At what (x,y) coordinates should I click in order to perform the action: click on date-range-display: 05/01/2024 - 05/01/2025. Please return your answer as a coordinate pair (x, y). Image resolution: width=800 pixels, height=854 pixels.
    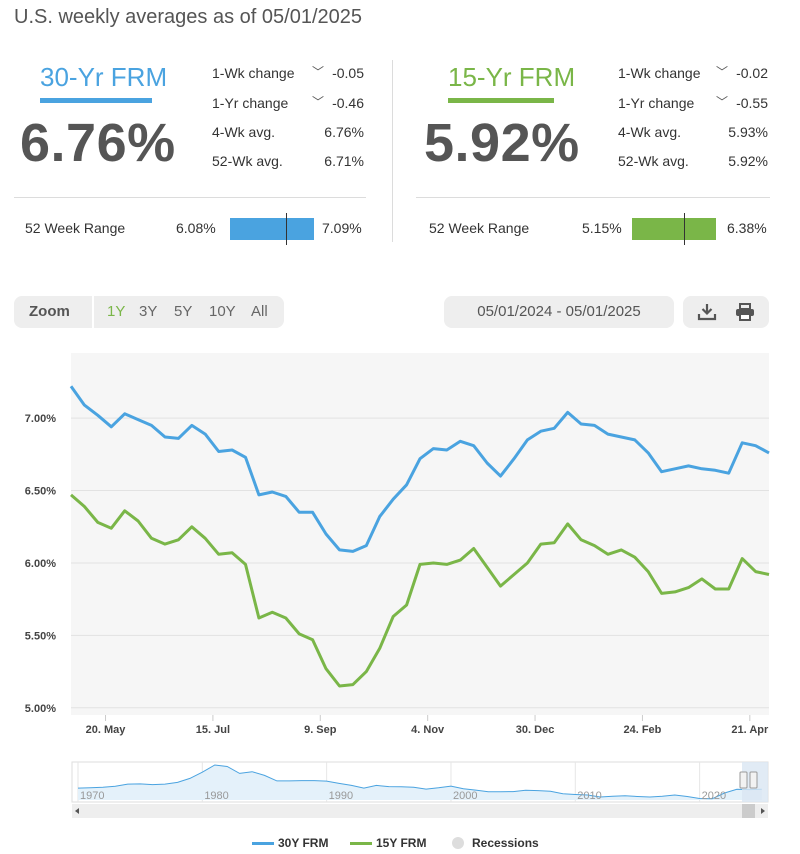
    Looking at the image, I should click on (559, 312).